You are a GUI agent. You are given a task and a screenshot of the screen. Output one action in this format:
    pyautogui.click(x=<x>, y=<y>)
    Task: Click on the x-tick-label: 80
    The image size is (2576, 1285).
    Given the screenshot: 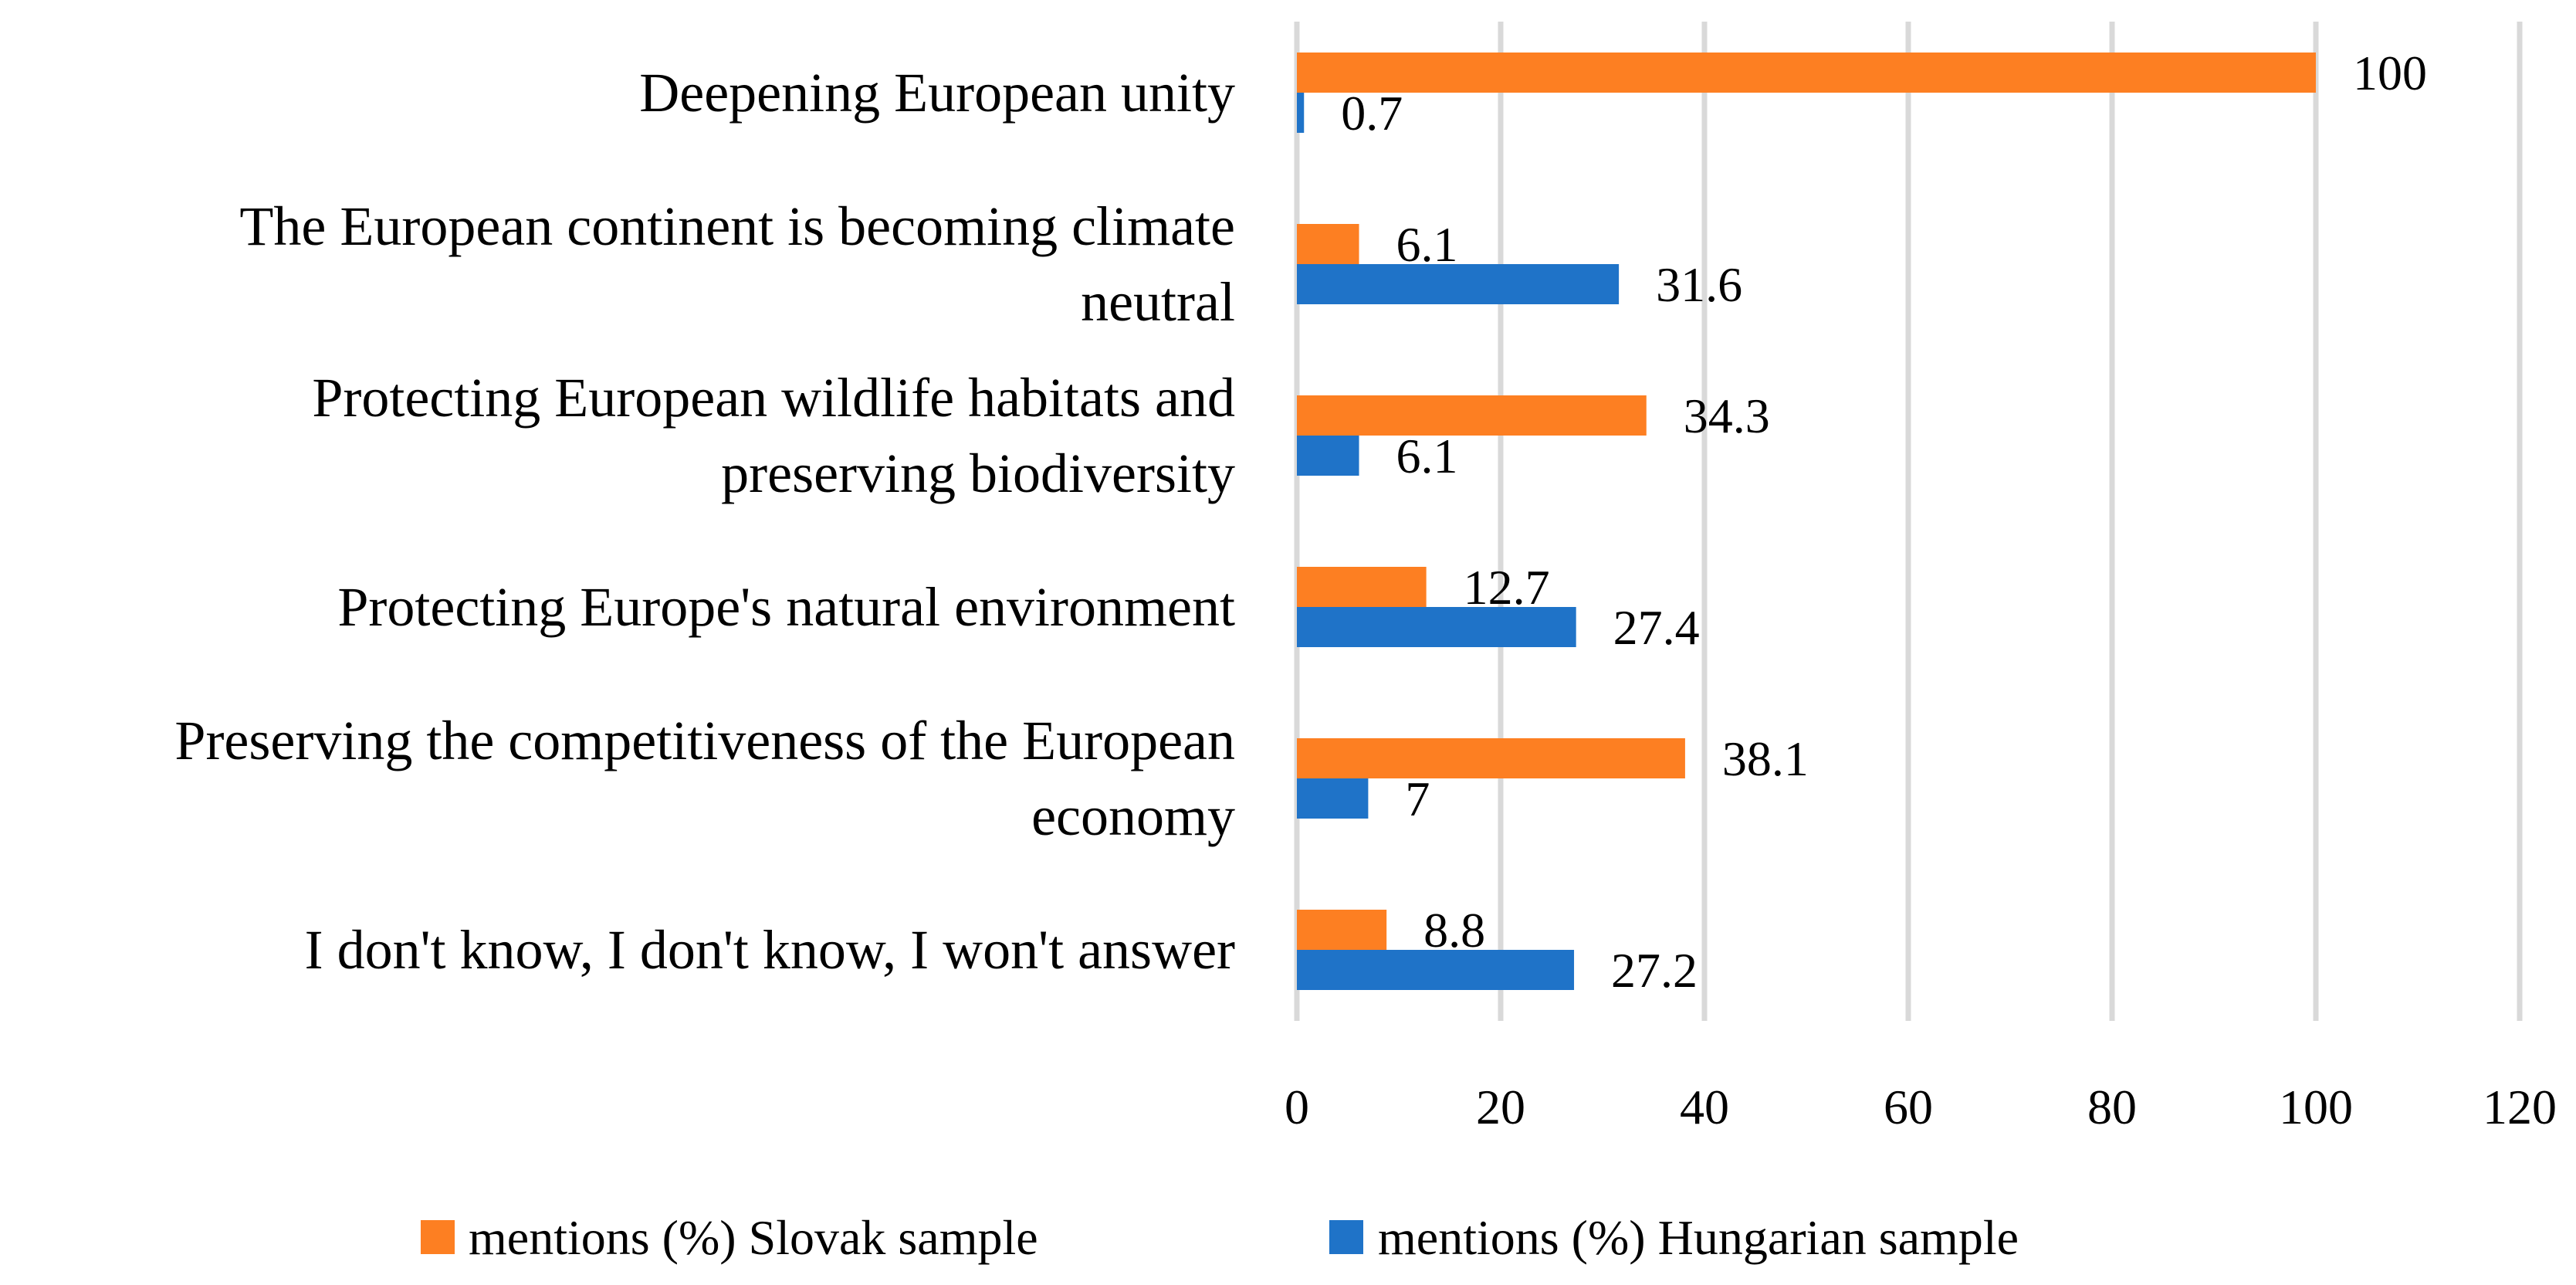 What is the action you would take?
    pyautogui.click(x=2112, y=1107)
    